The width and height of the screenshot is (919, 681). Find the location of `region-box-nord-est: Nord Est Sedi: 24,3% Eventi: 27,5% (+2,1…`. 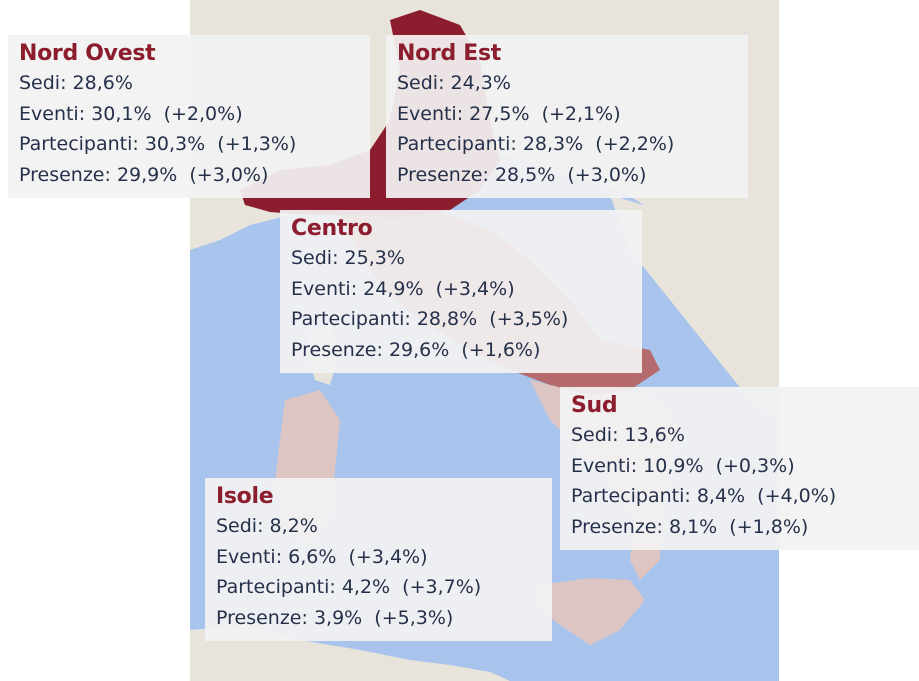

region-box-nord-est: Nord Est Sedi: 24,3% Eventi: 27,5% (+2,1… is located at coordinates (567, 116).